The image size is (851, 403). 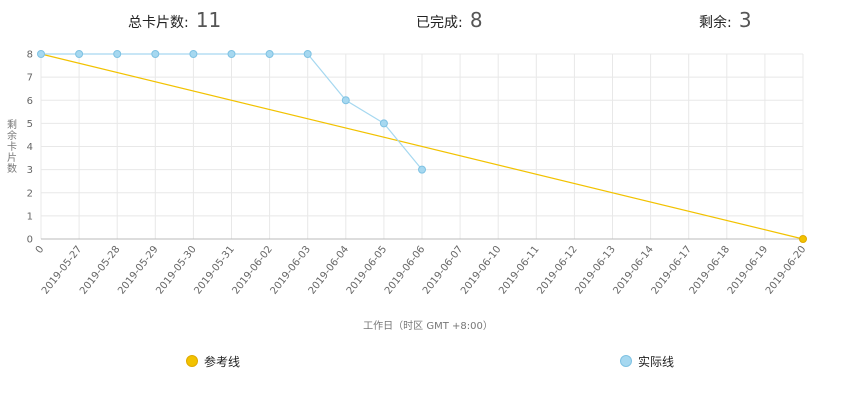 I want to click on y-tick-label: 4, so click(x=30, y=147).